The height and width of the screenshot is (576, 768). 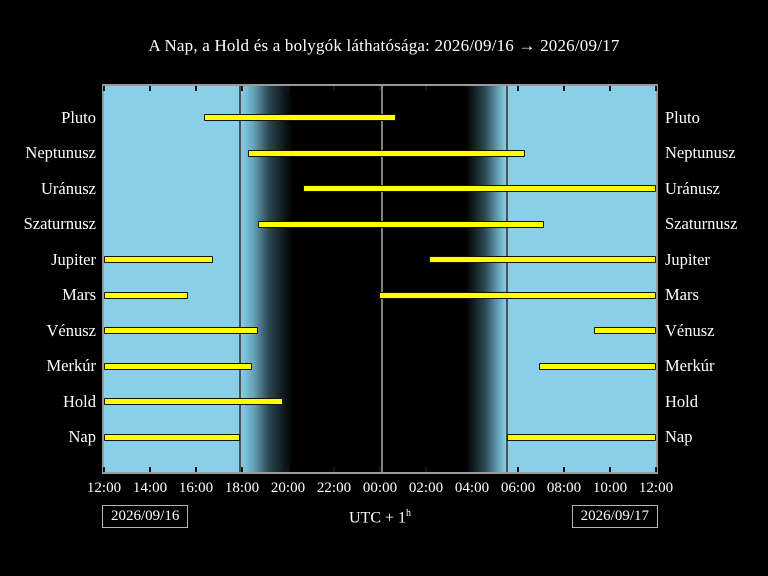 What do you see at coordinates (288, 488) in the screenshot?
I see `x-axis-tick-label: 20:00` at bounding box center [288, 488].